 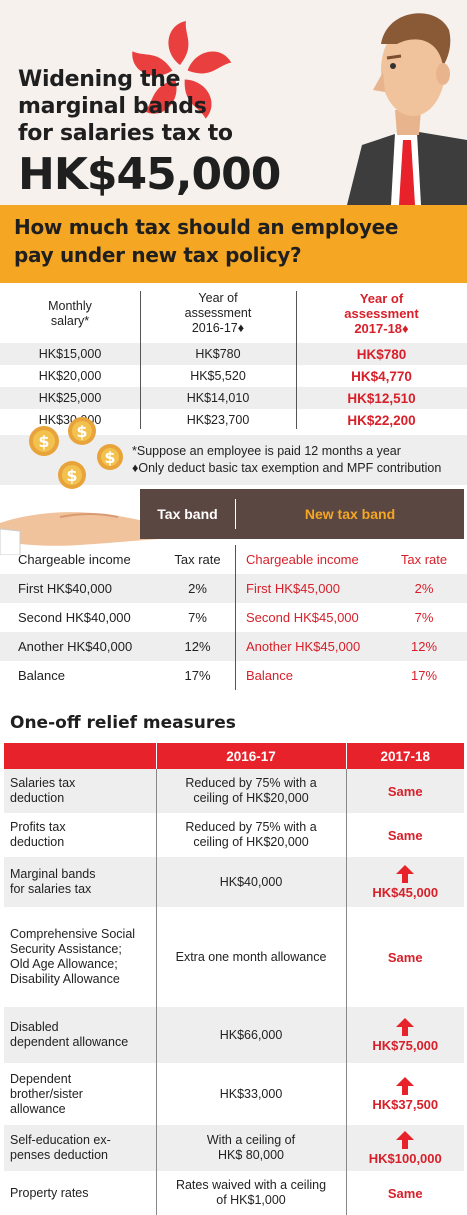 I want to click on table-row: Second HK$40,000 7% Second HK$45,000 7%, so click(x=233, y=617).